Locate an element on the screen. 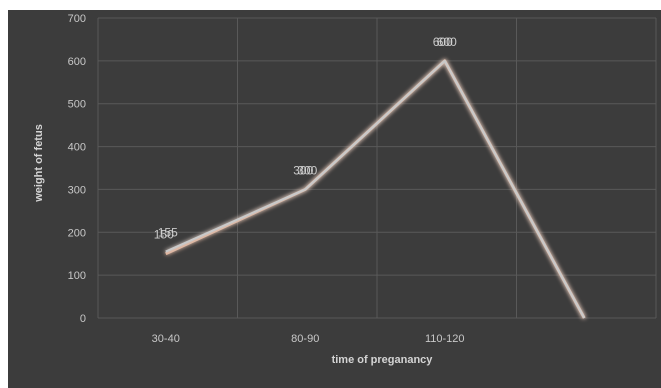 The image size is (661, 388). x-axis-title: time of preganancy is located at coordinates (383, 360).